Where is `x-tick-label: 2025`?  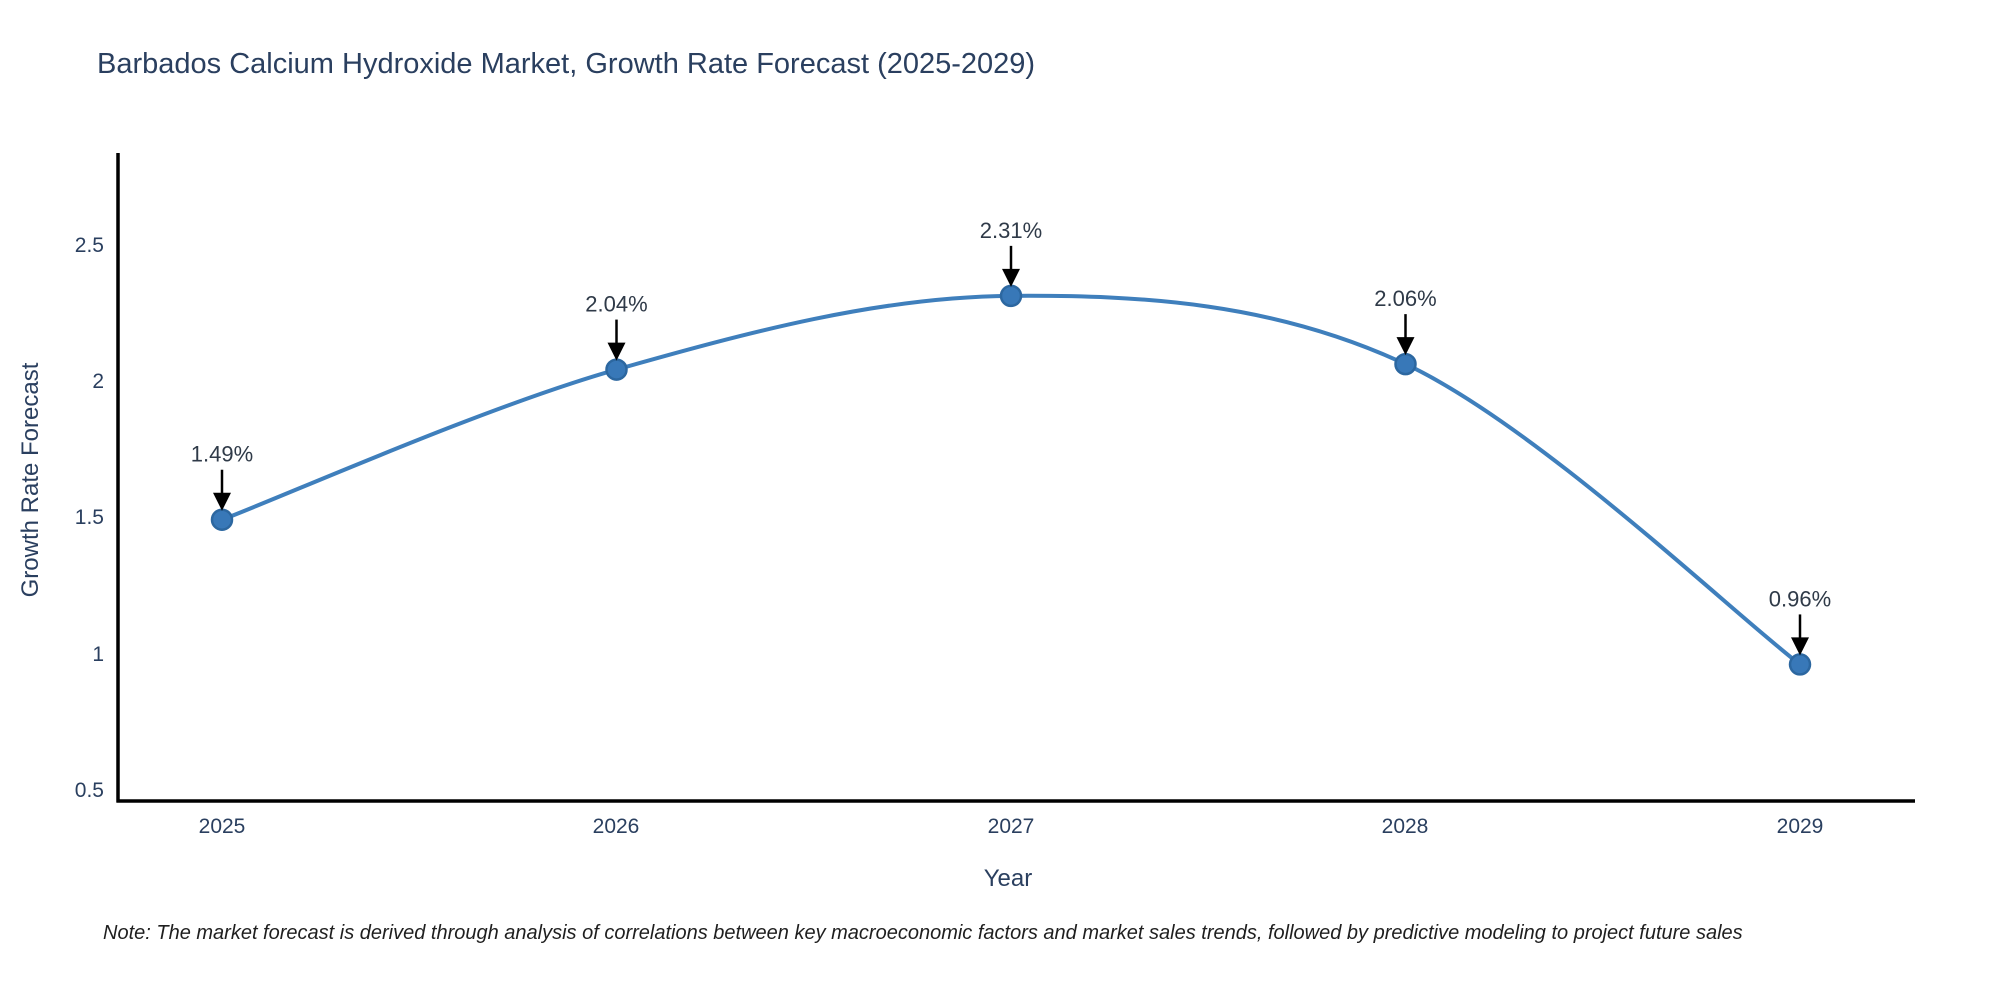
x-tick-label: 2025 is located at coordinates (222, 826).